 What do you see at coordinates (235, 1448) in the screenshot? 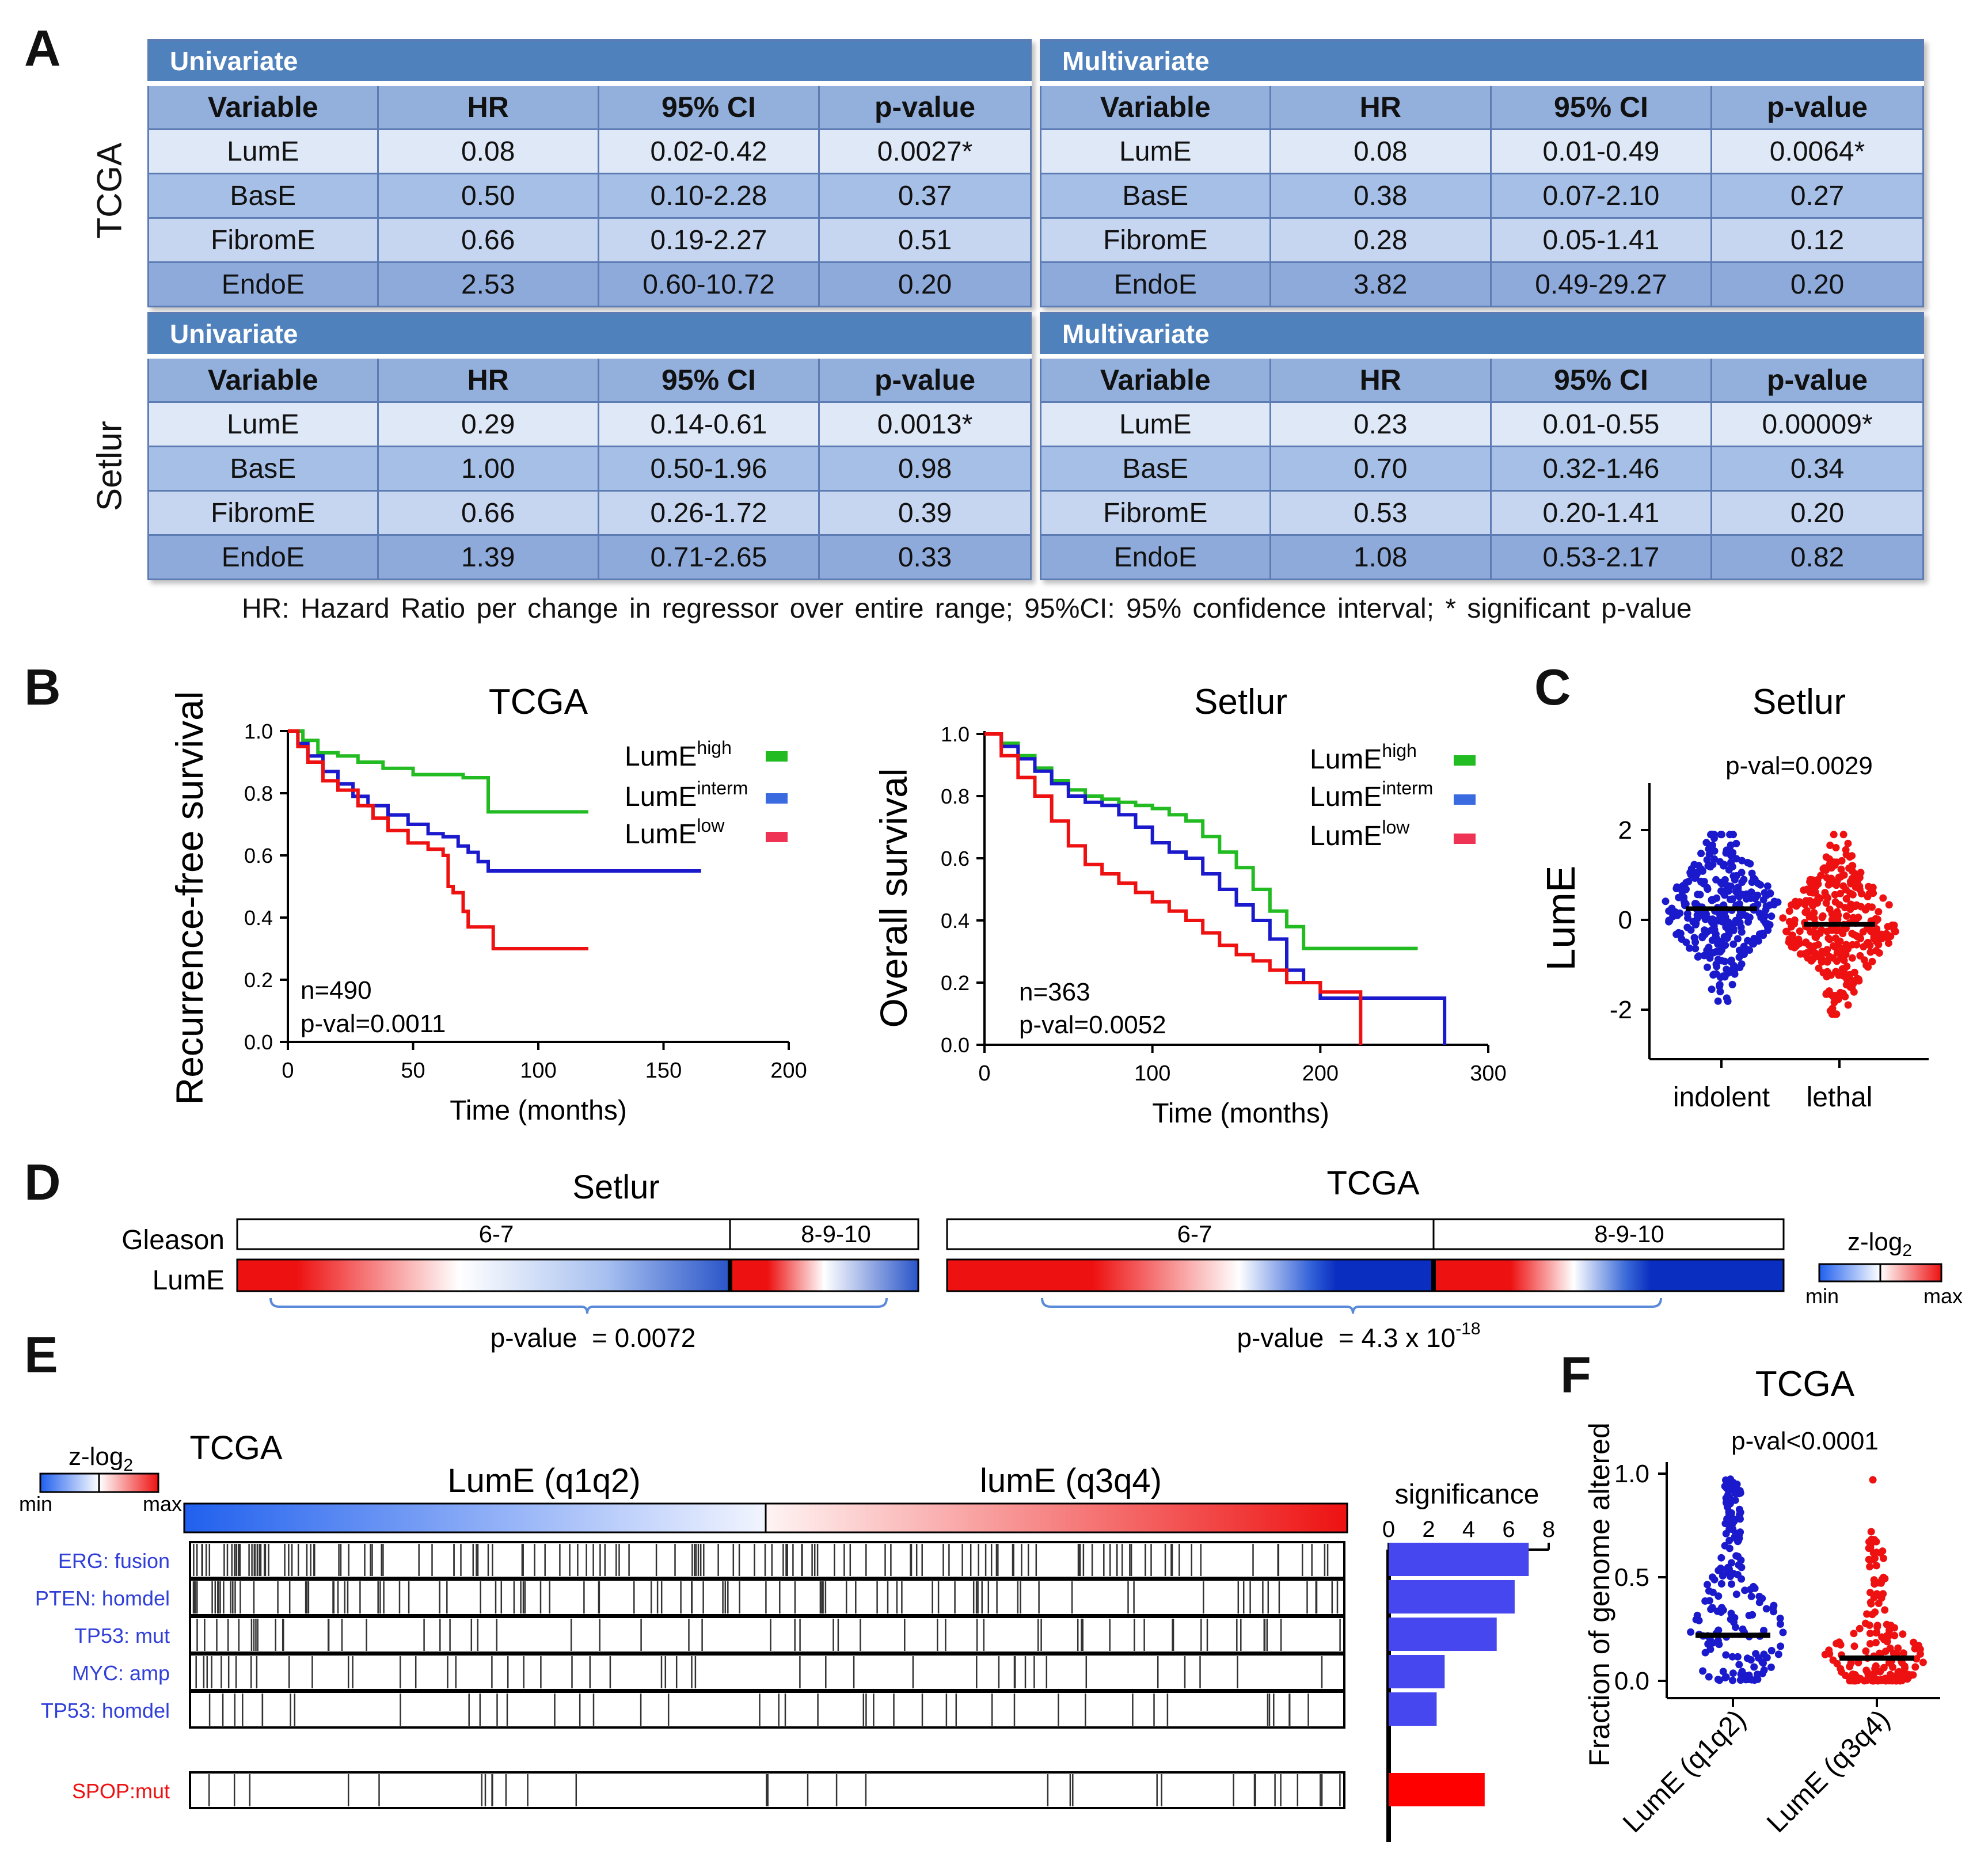
I see `oncoprint-title: TCGA` at bounding box center [235, 1448].